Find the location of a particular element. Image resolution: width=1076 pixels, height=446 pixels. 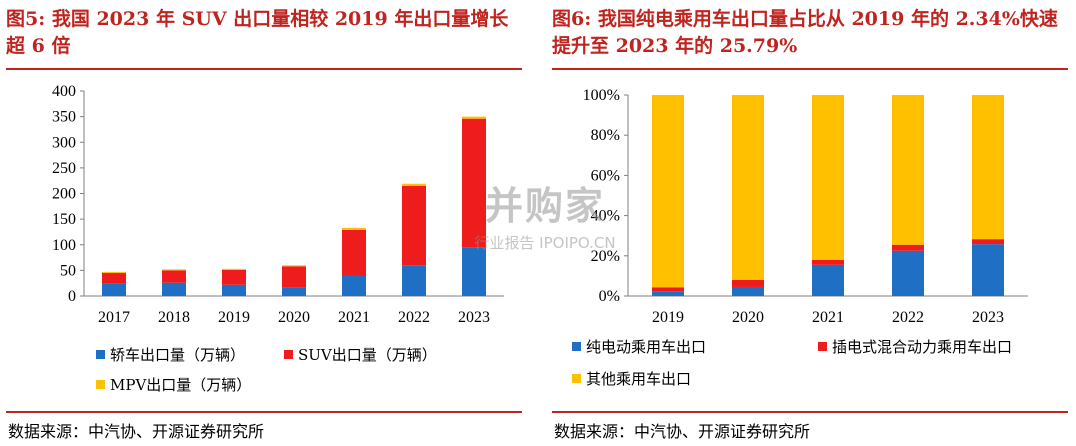

left-chart-y-tick-label: 350 is located at coordinates (64, 117).